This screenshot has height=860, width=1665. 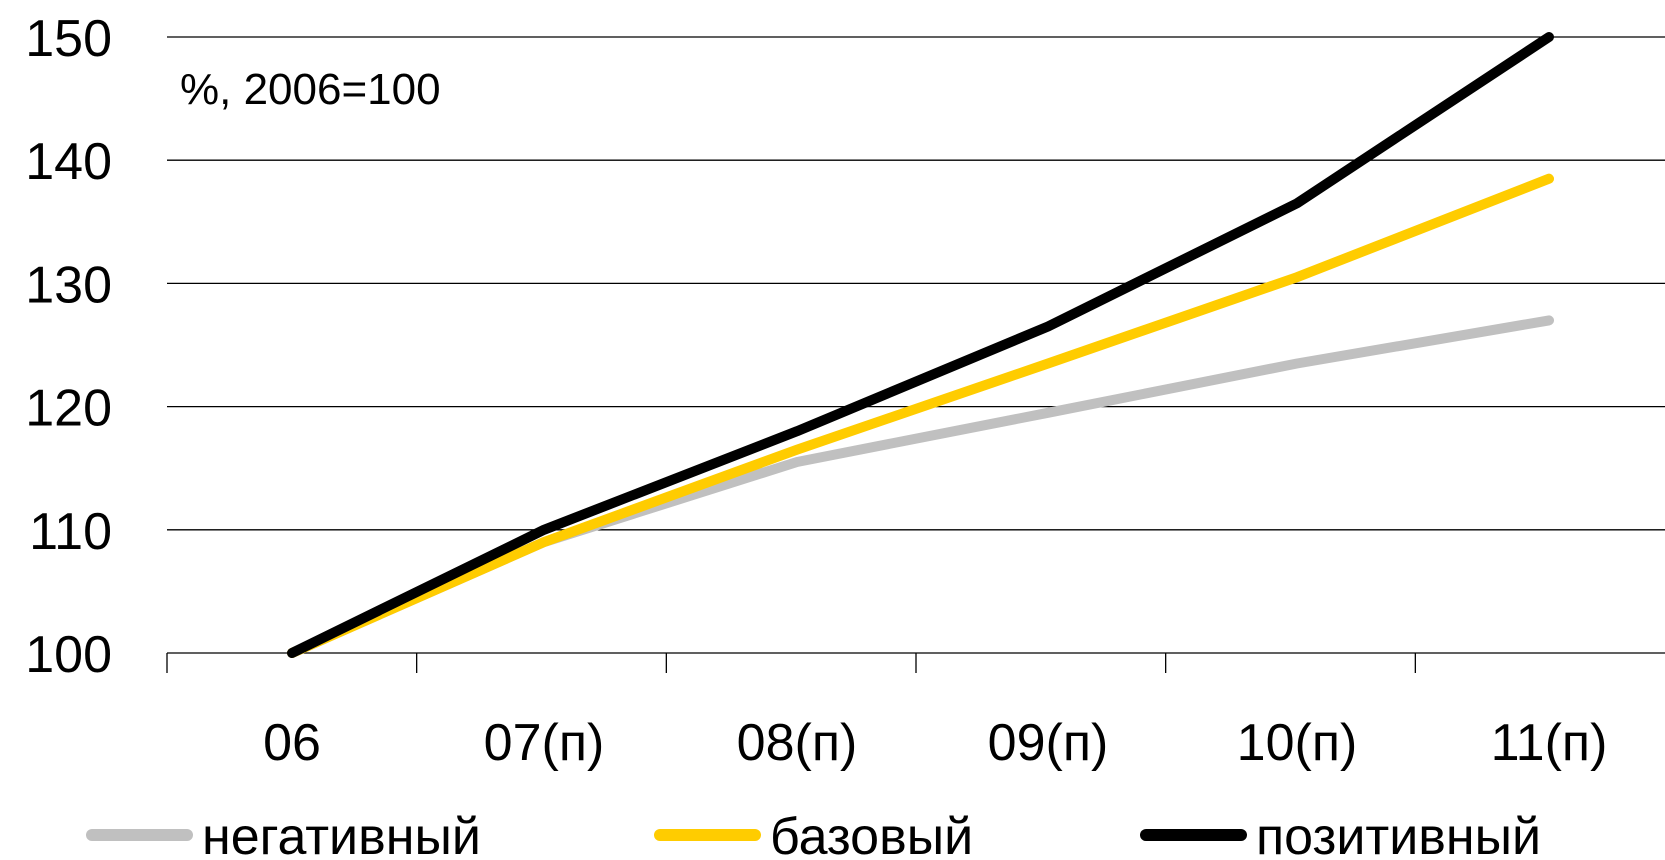 I want to click on unit-annotation: %, 2006=100, so click(x=310, y=89).